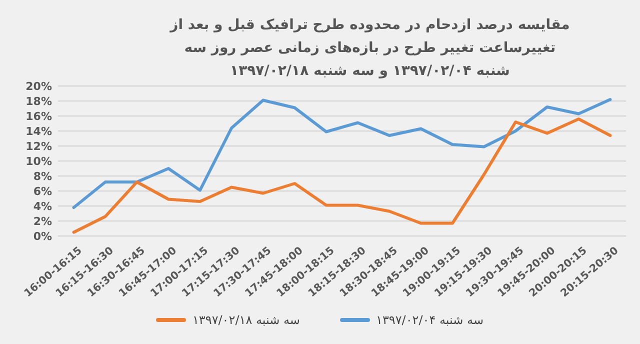  What do you see at coordinates (370, 48) in the screenshot?
I see `chart-title: مقایسه درصد ازدحام در محدوده طرح ترافیک قبل و بعد از تغییرساعت تغییر طرح در بازه‌های زمانی عصر روز سه شنبه ۱۳۹۷/۰۲/۰۴ و سه شنبه ۱۳۹۷/۰۲/۱۸` at bounding box center [370, 48].